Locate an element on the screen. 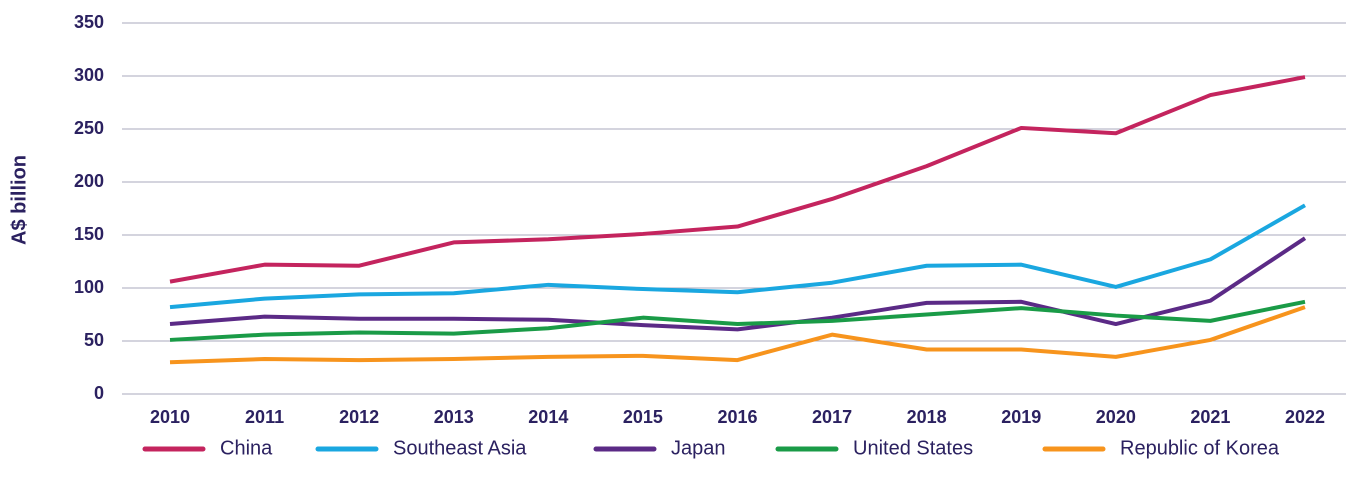 The width and height of the screenshot is (1346, 489). x-tick-label: 2014 is located at coordinates (548, 417).